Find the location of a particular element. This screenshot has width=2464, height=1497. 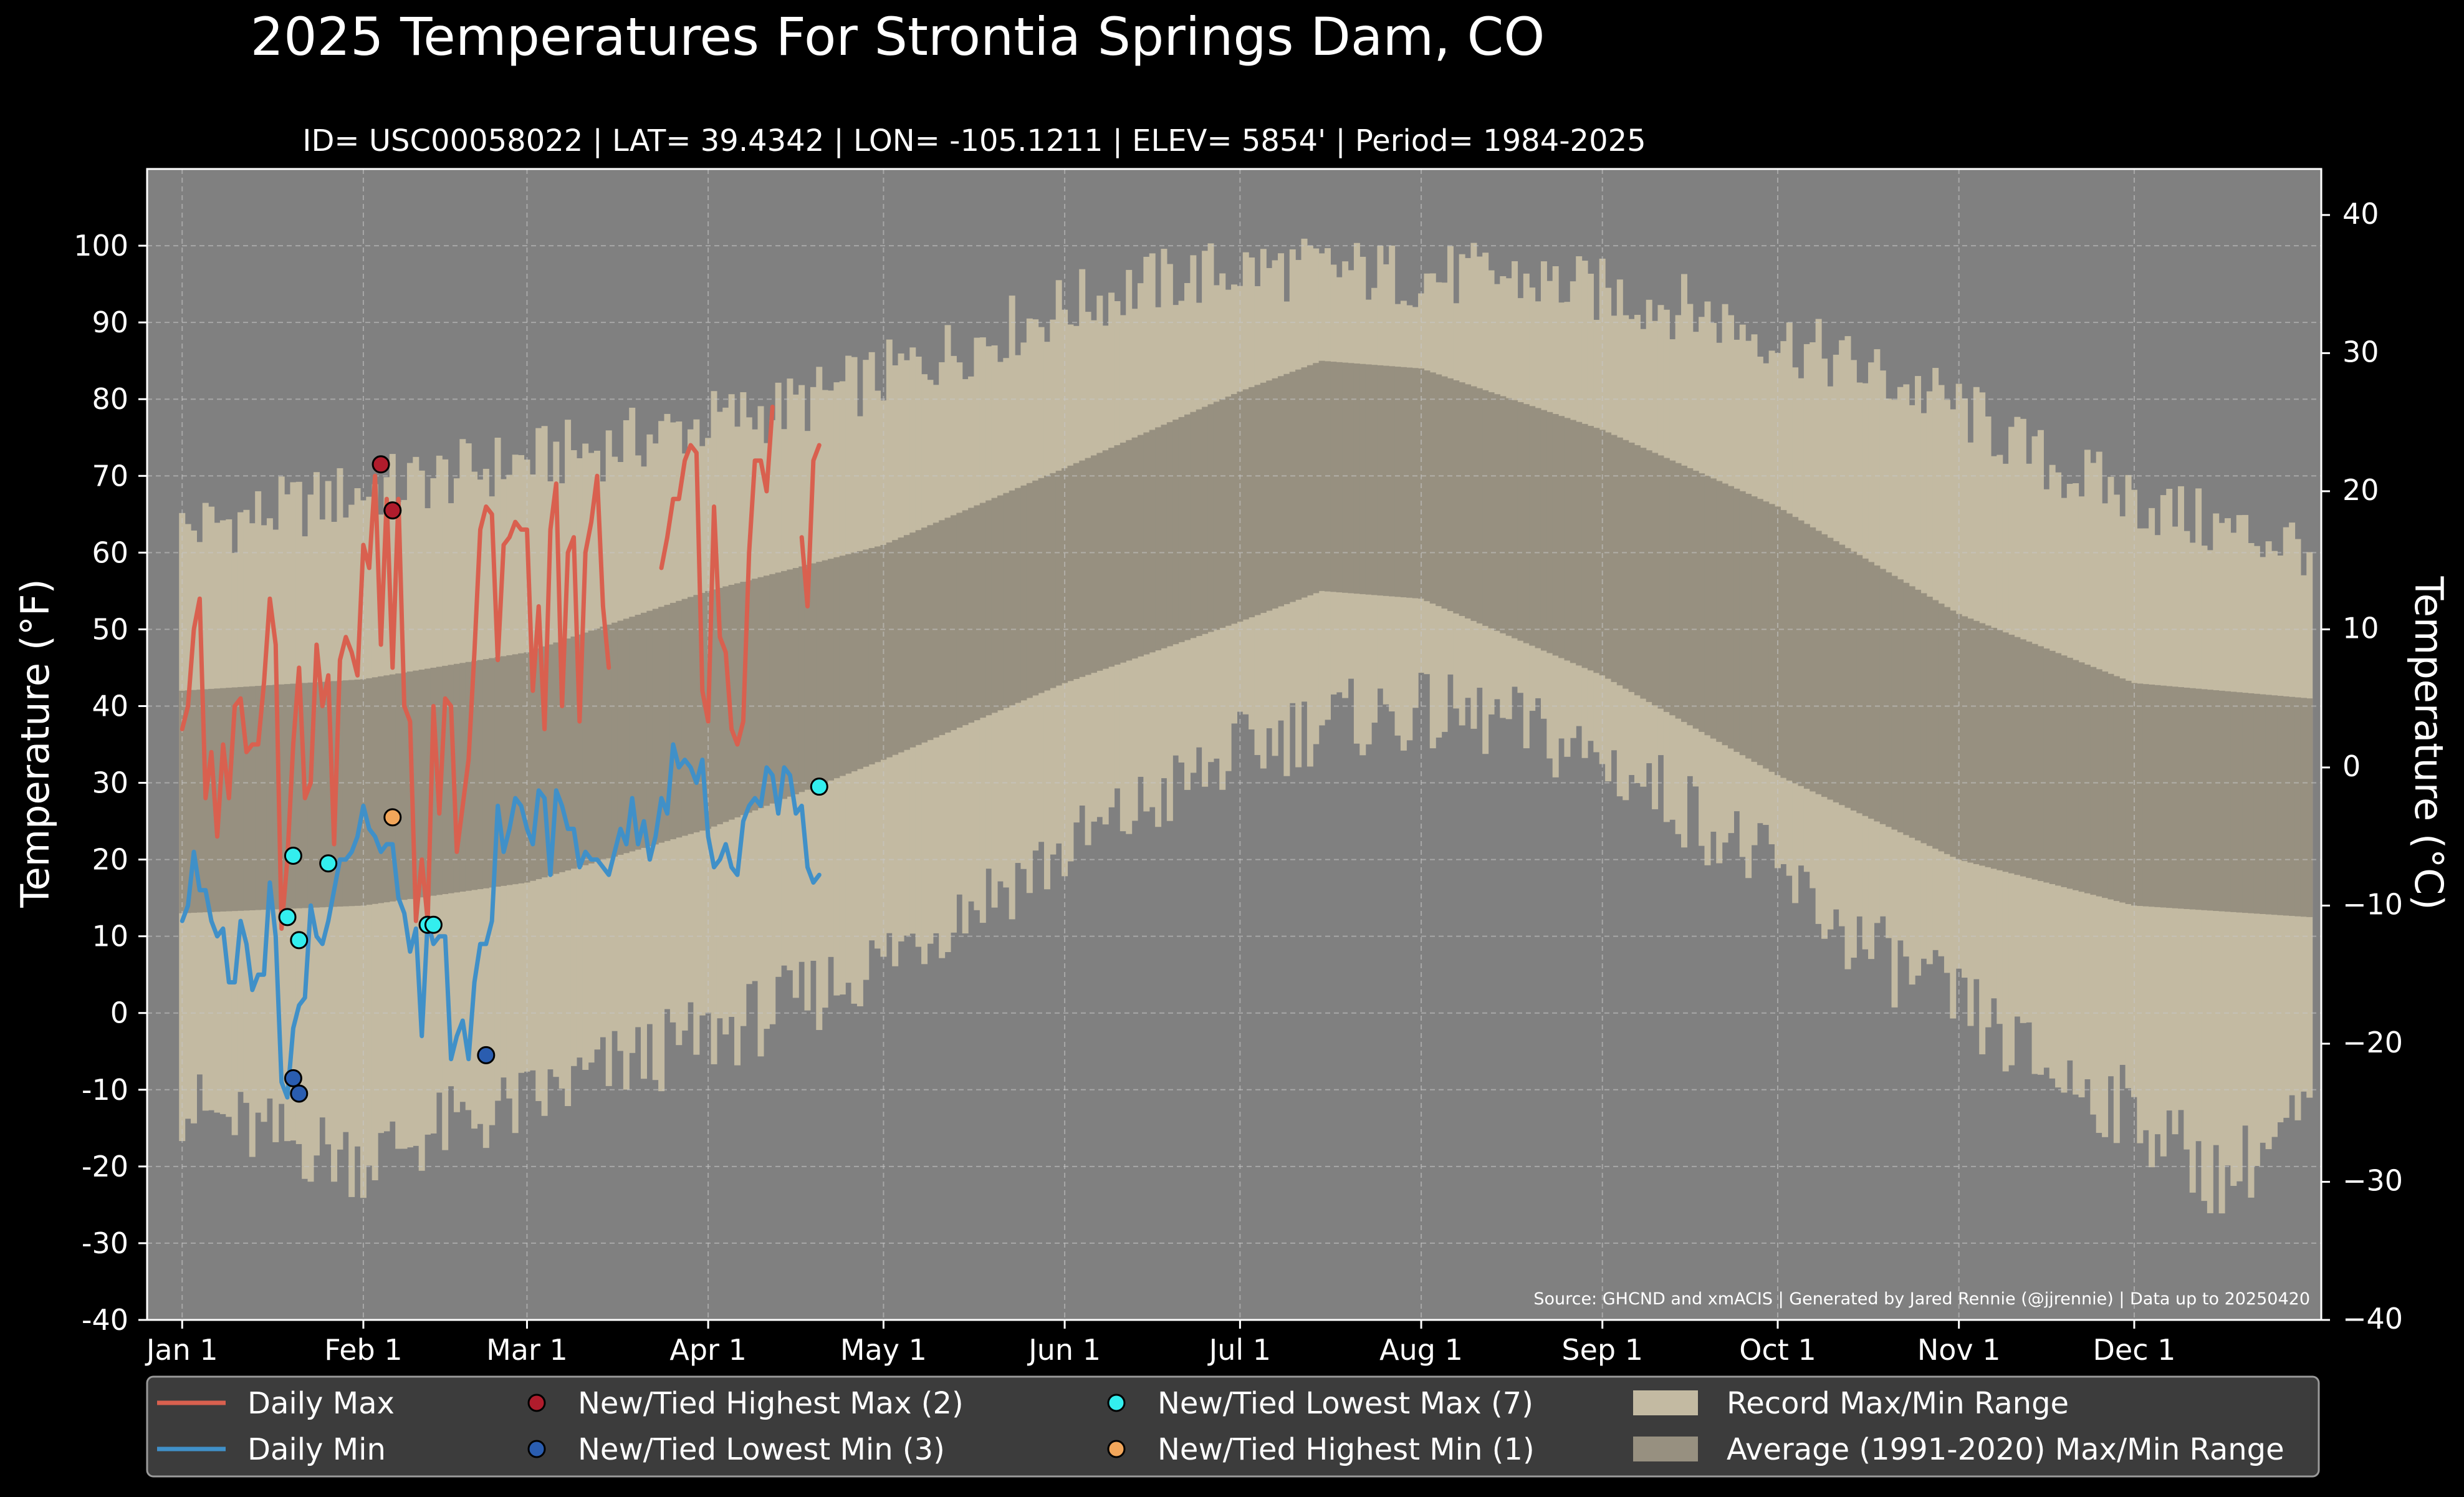

legend-swatch-new-tied-highest-max is located at coordinates (536, 1403).